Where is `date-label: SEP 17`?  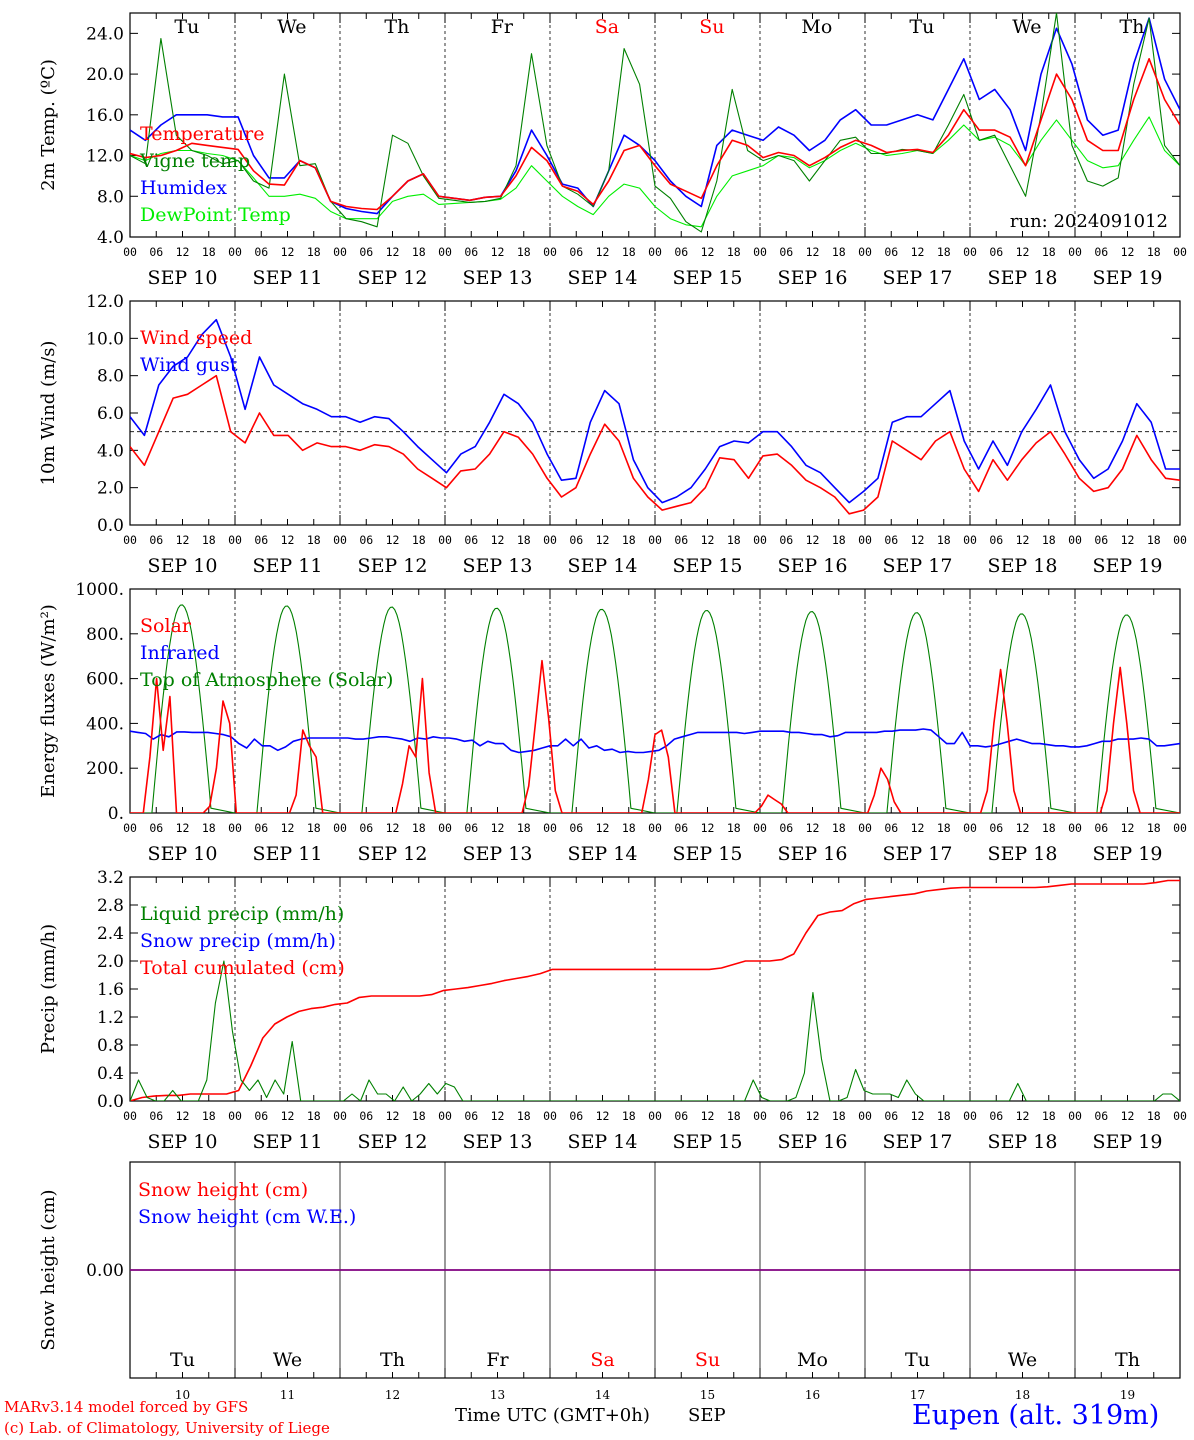 date-label: SEP 17 is located at coordinates (918, 278).